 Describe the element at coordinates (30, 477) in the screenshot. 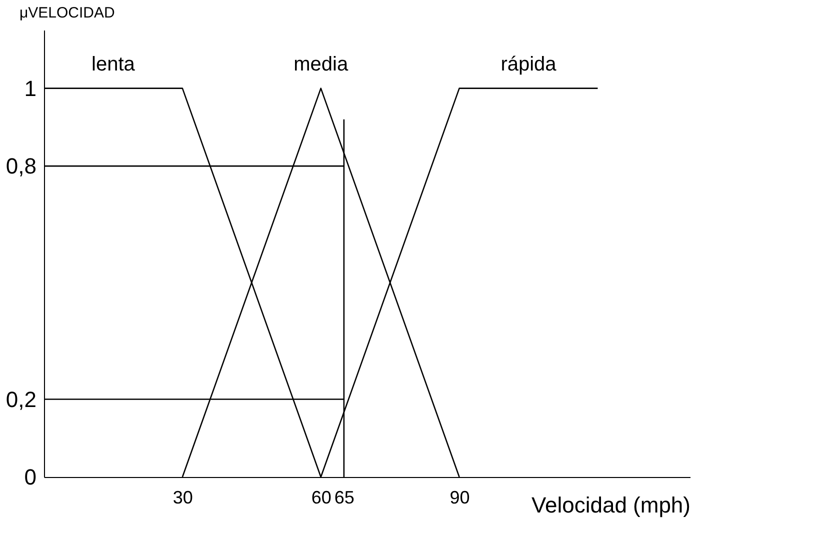

I see `y-tick-label: 0` at that location.